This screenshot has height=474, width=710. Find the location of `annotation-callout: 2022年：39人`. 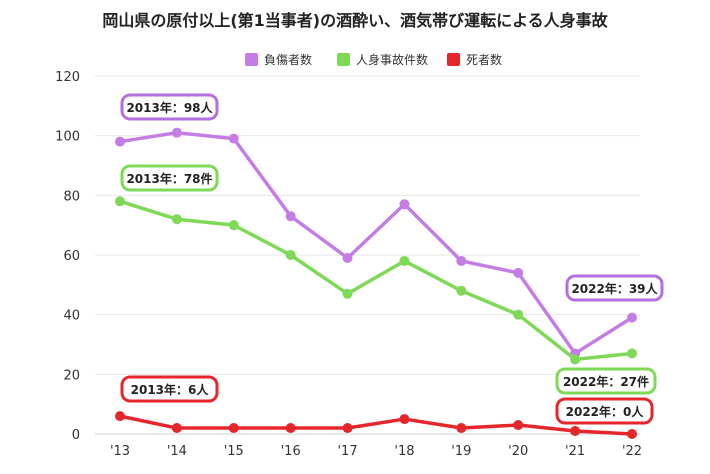

annotation-callout: 2022年：39人 is located at coordinates (614, 288).